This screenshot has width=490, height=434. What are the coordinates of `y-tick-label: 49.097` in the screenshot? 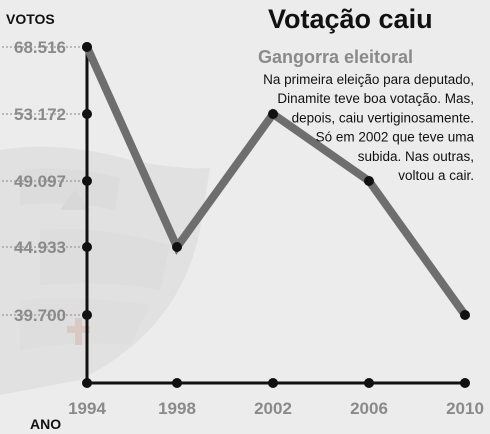 It's located at (40, 181).